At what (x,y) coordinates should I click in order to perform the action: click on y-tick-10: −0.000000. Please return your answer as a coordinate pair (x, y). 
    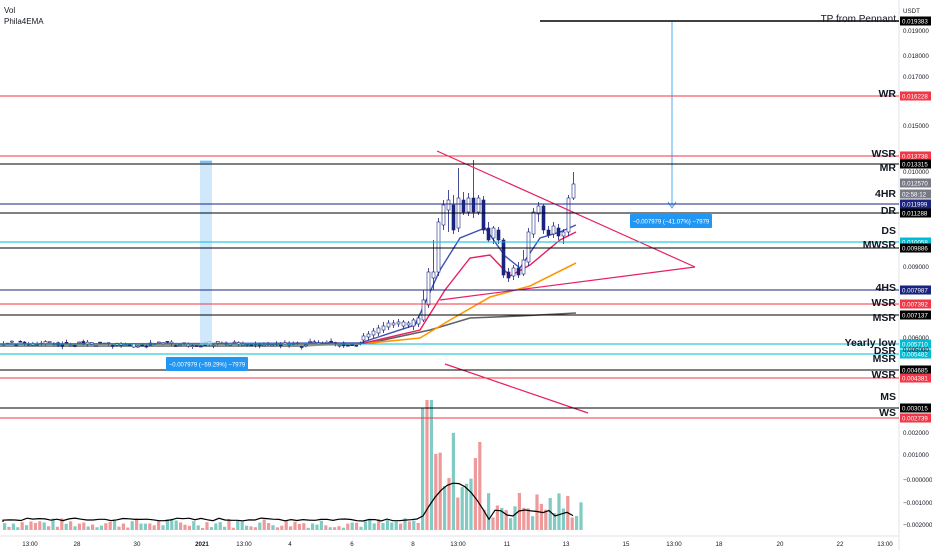
    Looking at the image, I should click on (917, 480).